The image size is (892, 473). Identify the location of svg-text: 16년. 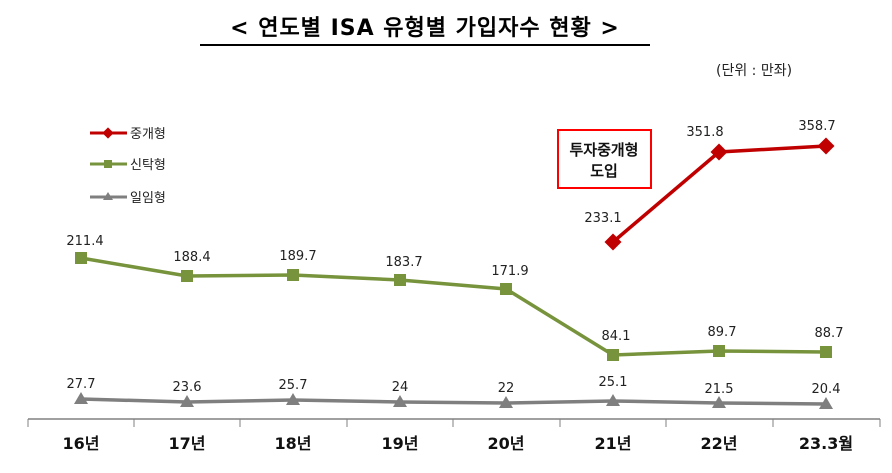
(81, 443).